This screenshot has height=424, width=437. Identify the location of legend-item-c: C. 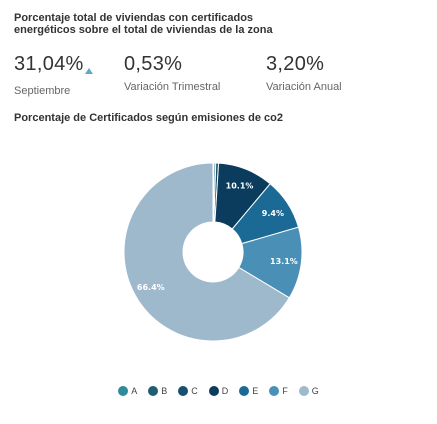
(188, 391).